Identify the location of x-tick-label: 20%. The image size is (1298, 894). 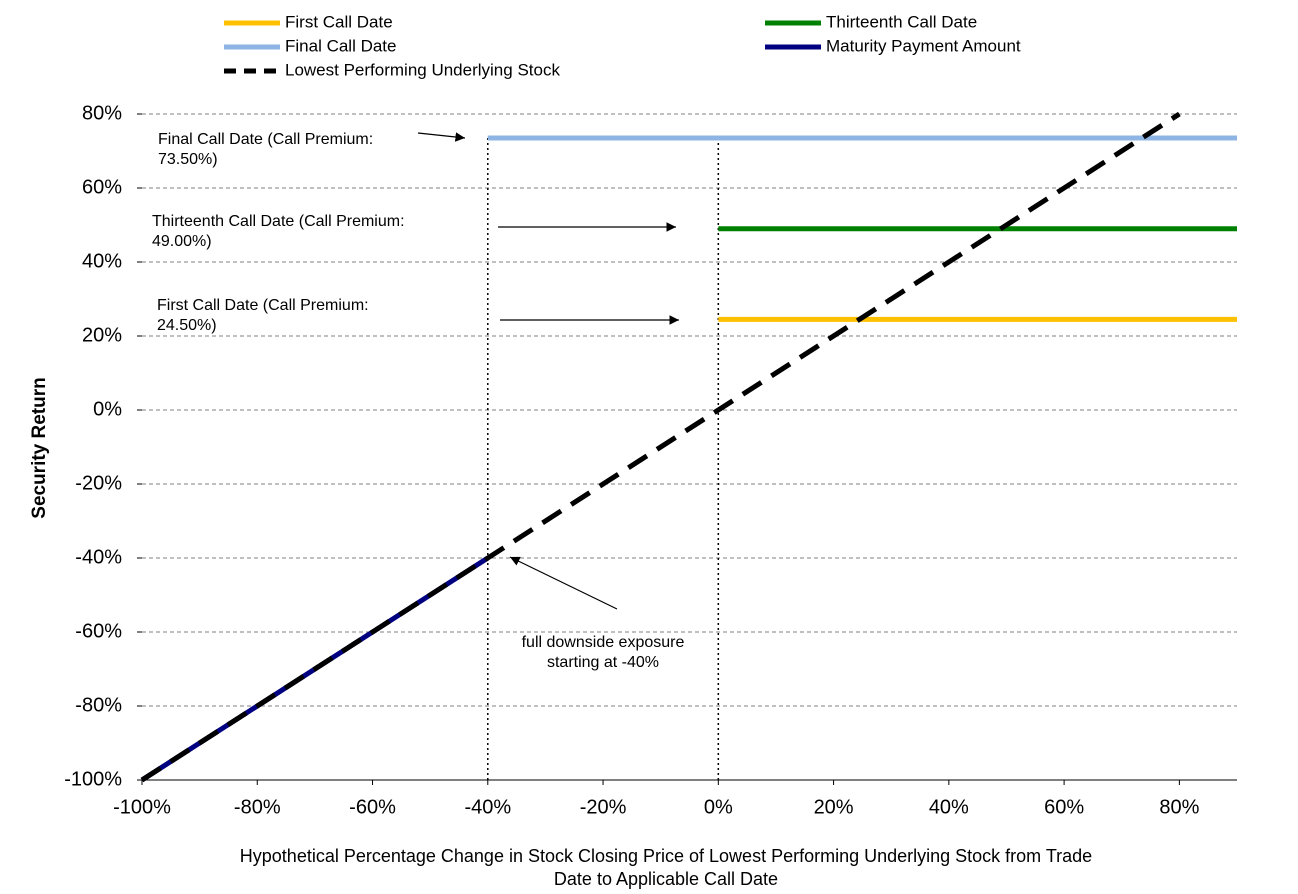
(834, 807).